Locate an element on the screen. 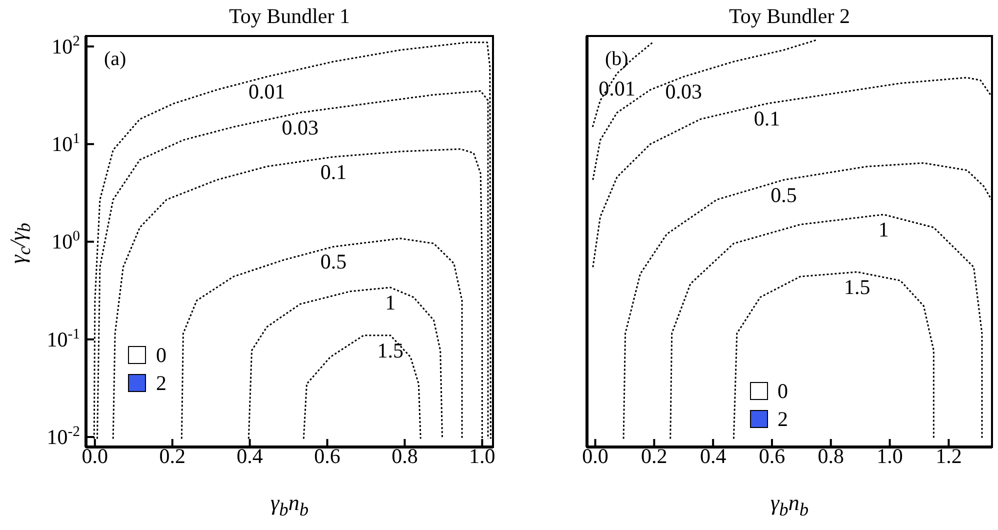 The height and width of the screenshot is (530, 998). y-tick-label: 10$^{1}$ is located at coordinates (66, 143).